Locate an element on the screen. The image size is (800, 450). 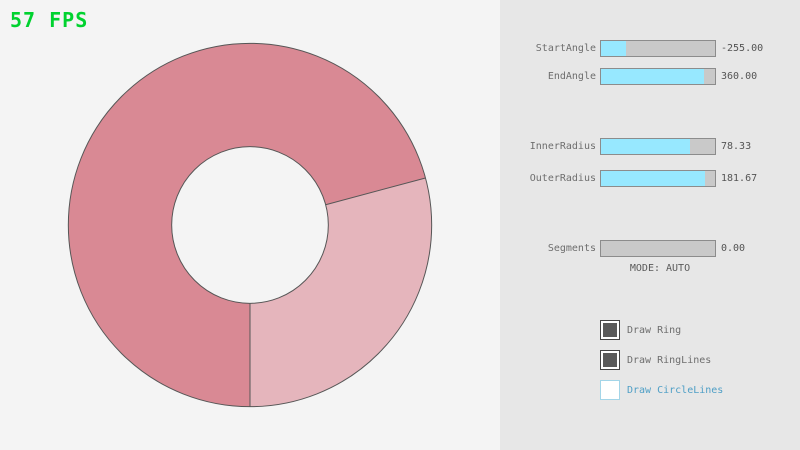
draw-ringlines-checkbox is located at coordinates (610, 360).